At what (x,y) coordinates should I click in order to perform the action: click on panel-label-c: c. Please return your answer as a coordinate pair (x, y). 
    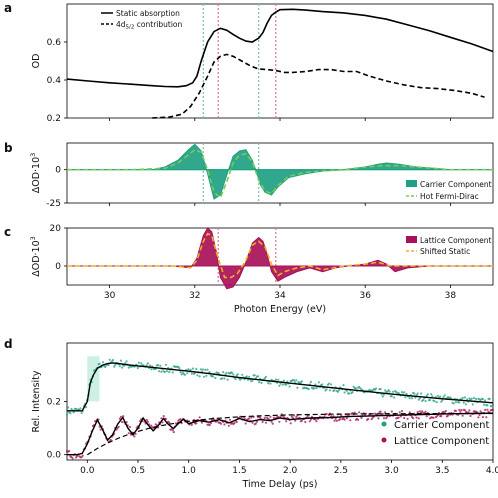
    Looking at the image, I should click on (7, 232).